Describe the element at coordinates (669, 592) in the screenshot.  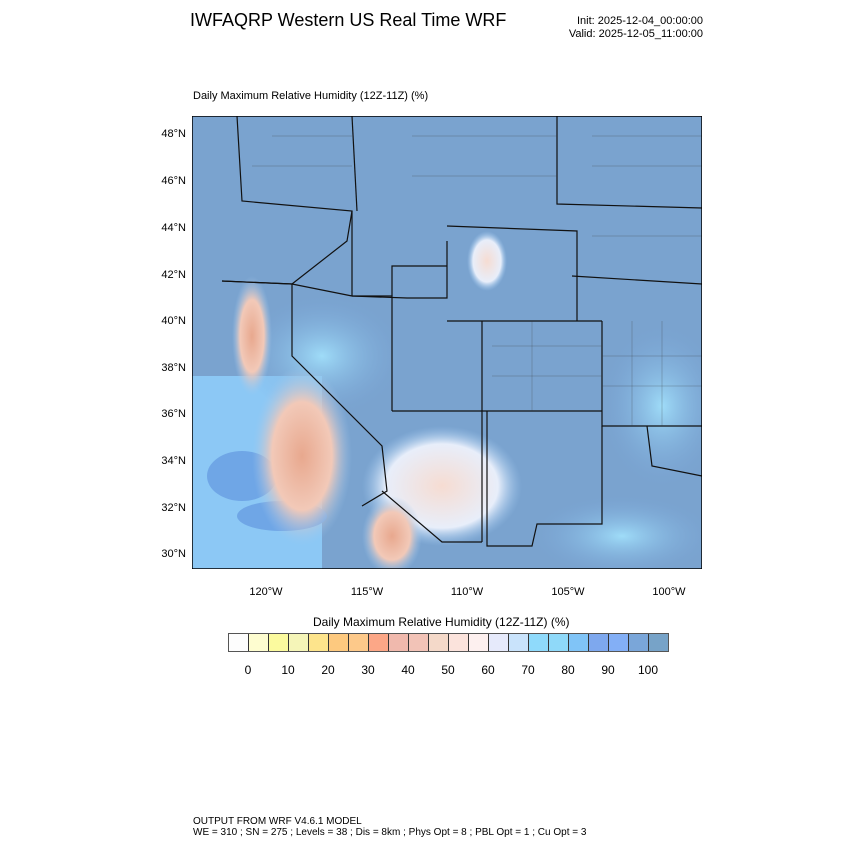
I see `lon-label: 100°W` at that location.